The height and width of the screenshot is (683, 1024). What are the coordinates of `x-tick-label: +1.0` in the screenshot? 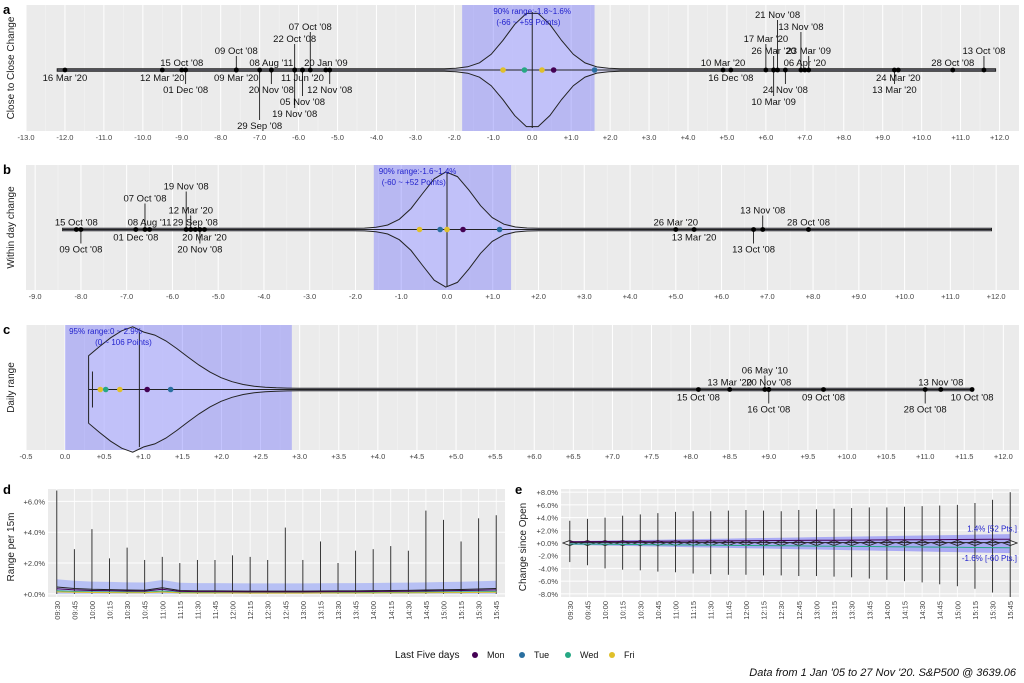 It's located at (571, 137).